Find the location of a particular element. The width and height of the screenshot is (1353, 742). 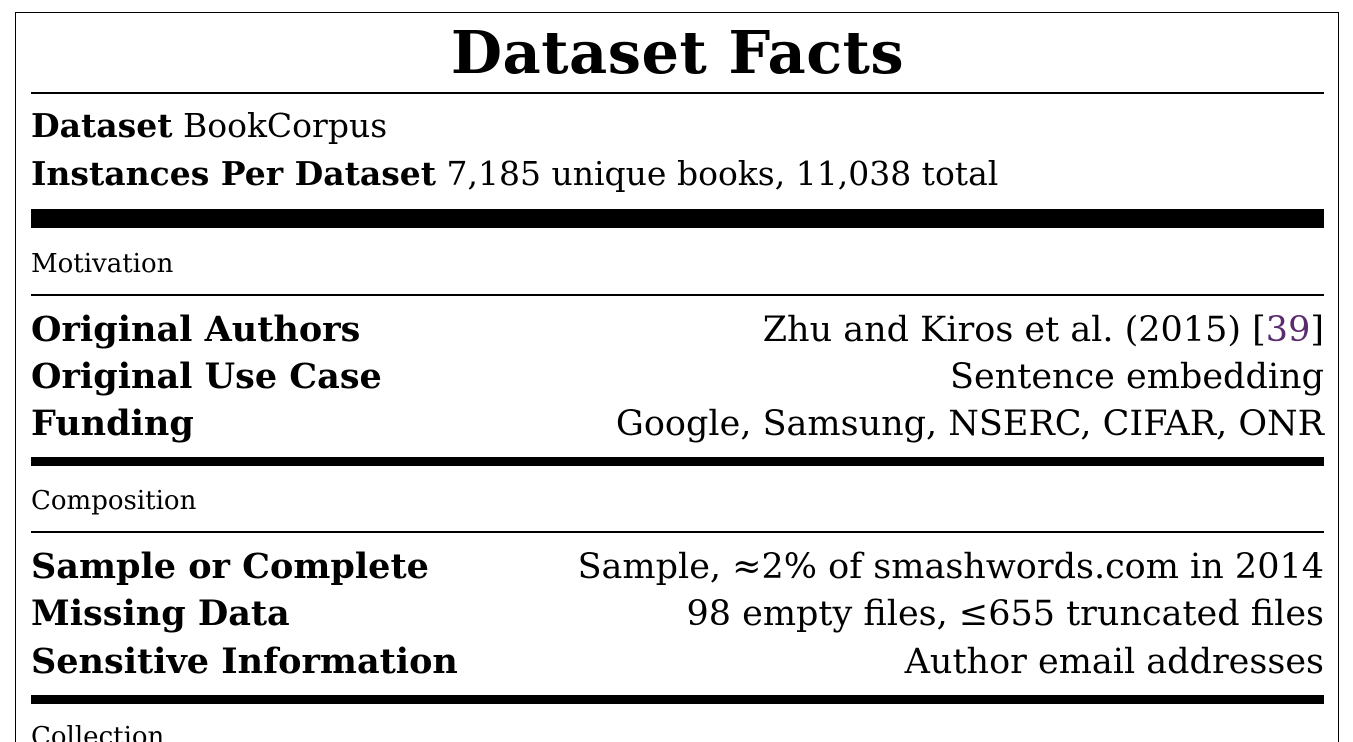

row-value: Zhu and Kiros et al. (2015) [39] is located at coordinates (1043, 330).